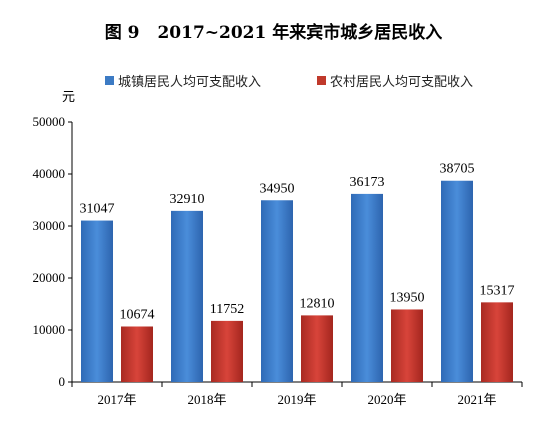 The height and width of the screenshot is (430, 547). What do you see at coordinates (49, 173) in the screenshot?
I see `y-tick-label: 40000` at bounding box center [49, 173].